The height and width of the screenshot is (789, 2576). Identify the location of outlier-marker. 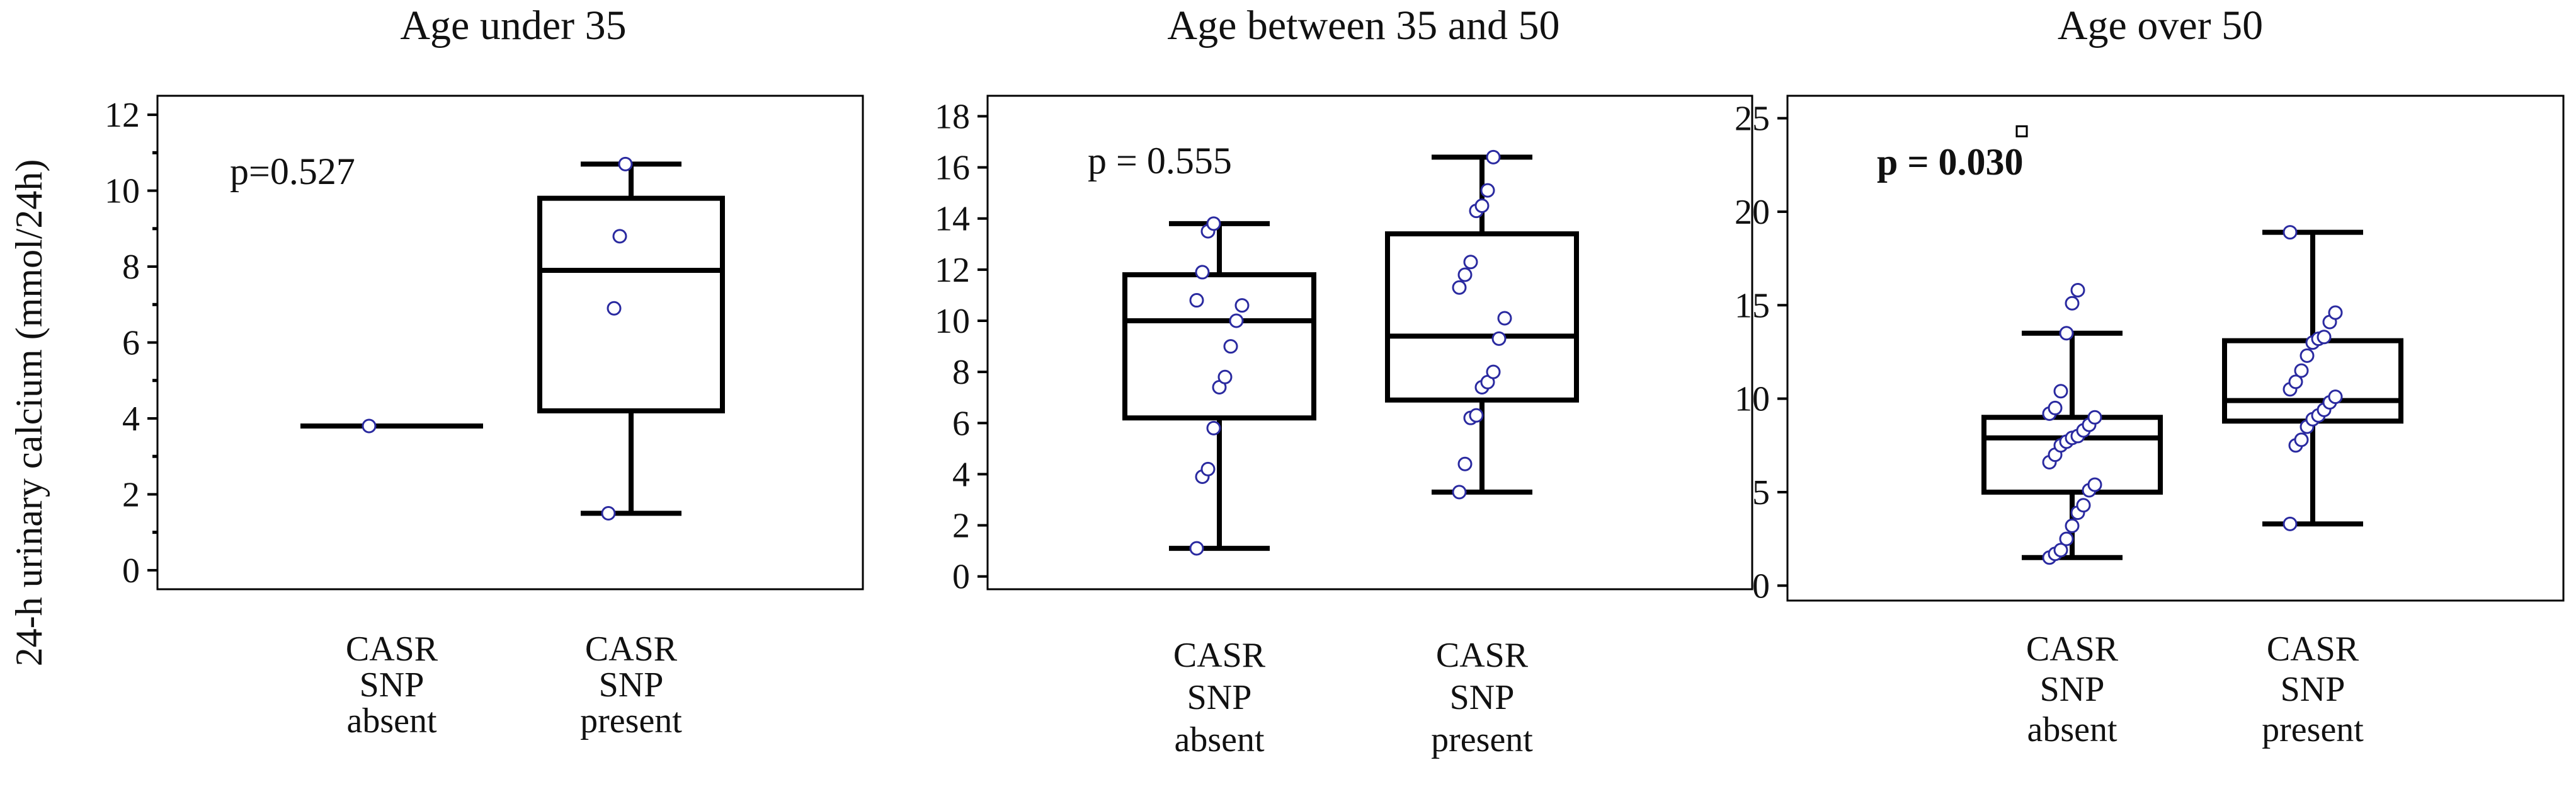
(2021, 131).